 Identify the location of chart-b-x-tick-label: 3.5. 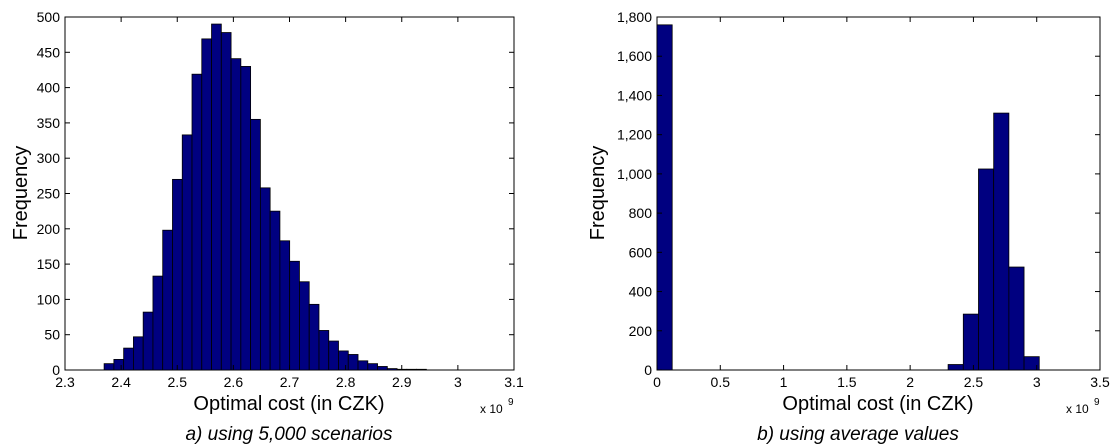
(1100, 382).